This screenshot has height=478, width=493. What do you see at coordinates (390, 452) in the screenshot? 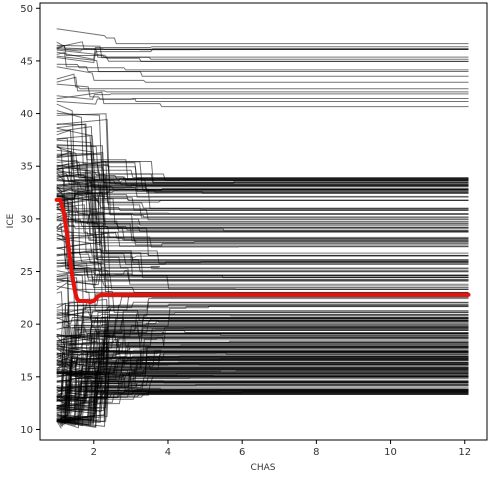
I see `x-tick-label: 10` at bounding box center [390, 452].